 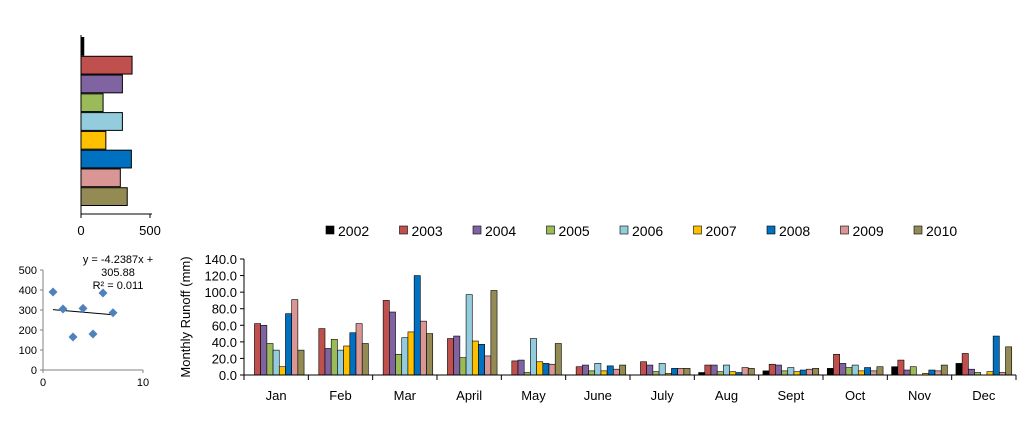 What do you see at coordinates (574, 231) in the screenshot?
I see `legend-label-2005: 2005` at bounding box center [574, 231].